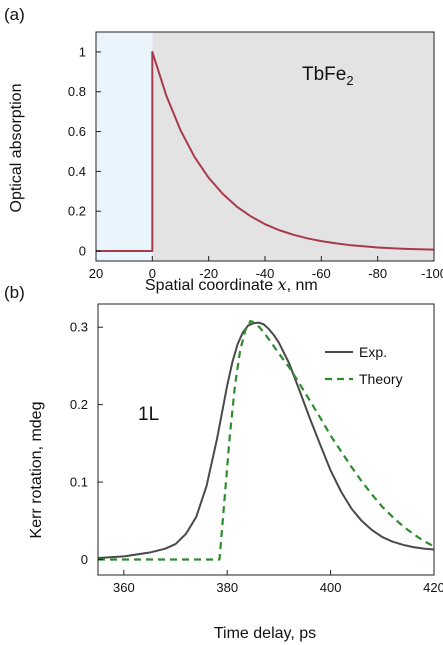  I want to click on y-ticks: 0 0.1 0.2 0.3, so click(86, 443).